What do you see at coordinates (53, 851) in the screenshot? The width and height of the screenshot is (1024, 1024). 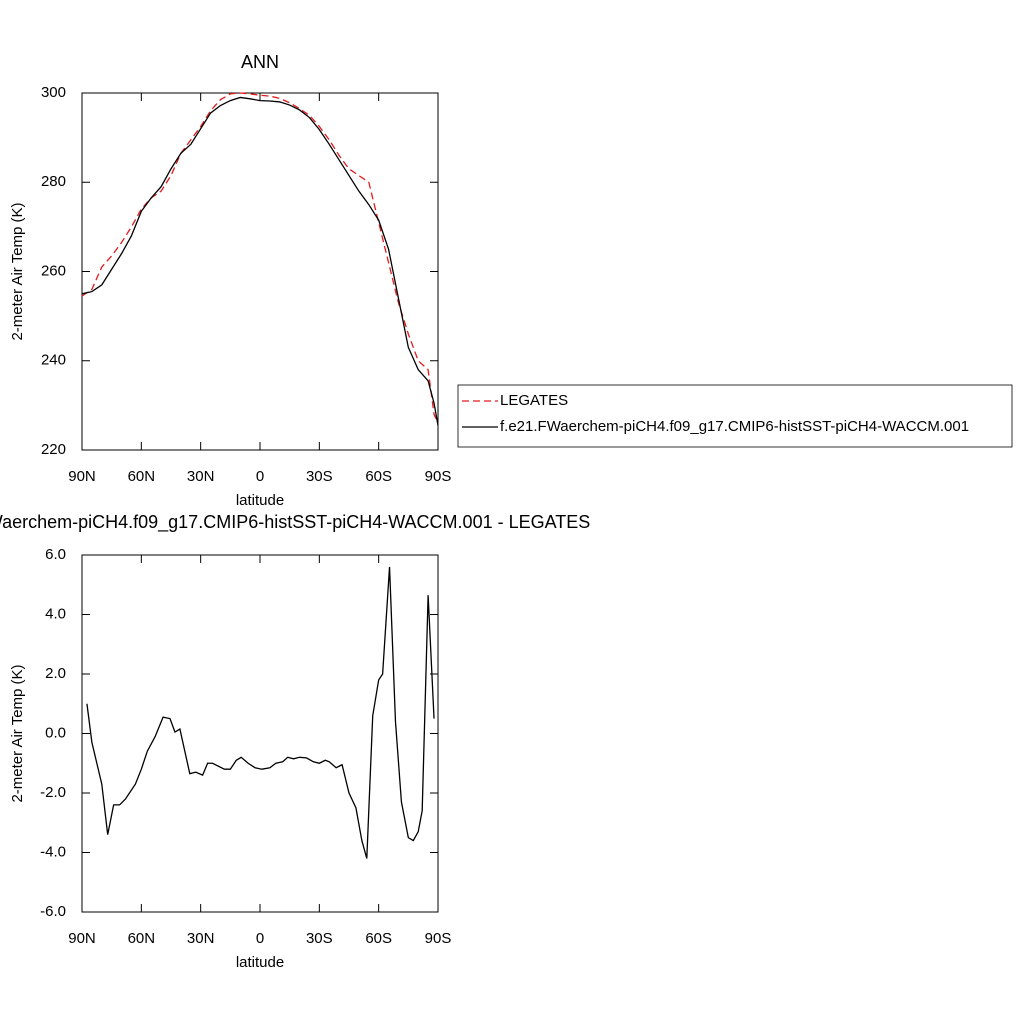 I see `y-tick-label: -4.0` at bounding box center [53, 851].